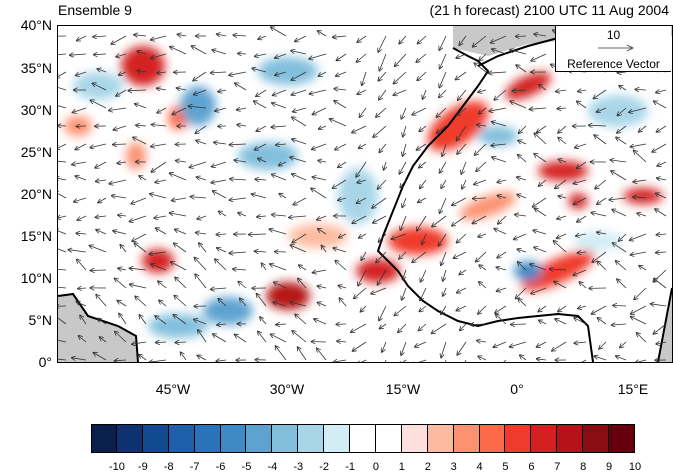  I want to click on reference-vector-magnitude: 10, so click(613, 35).